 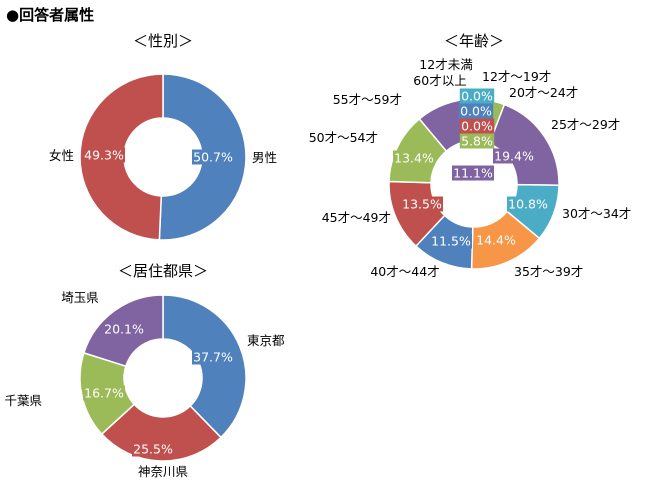 I want to click on age-category-label-4: 25才～29才, so click(x=585, y=124).